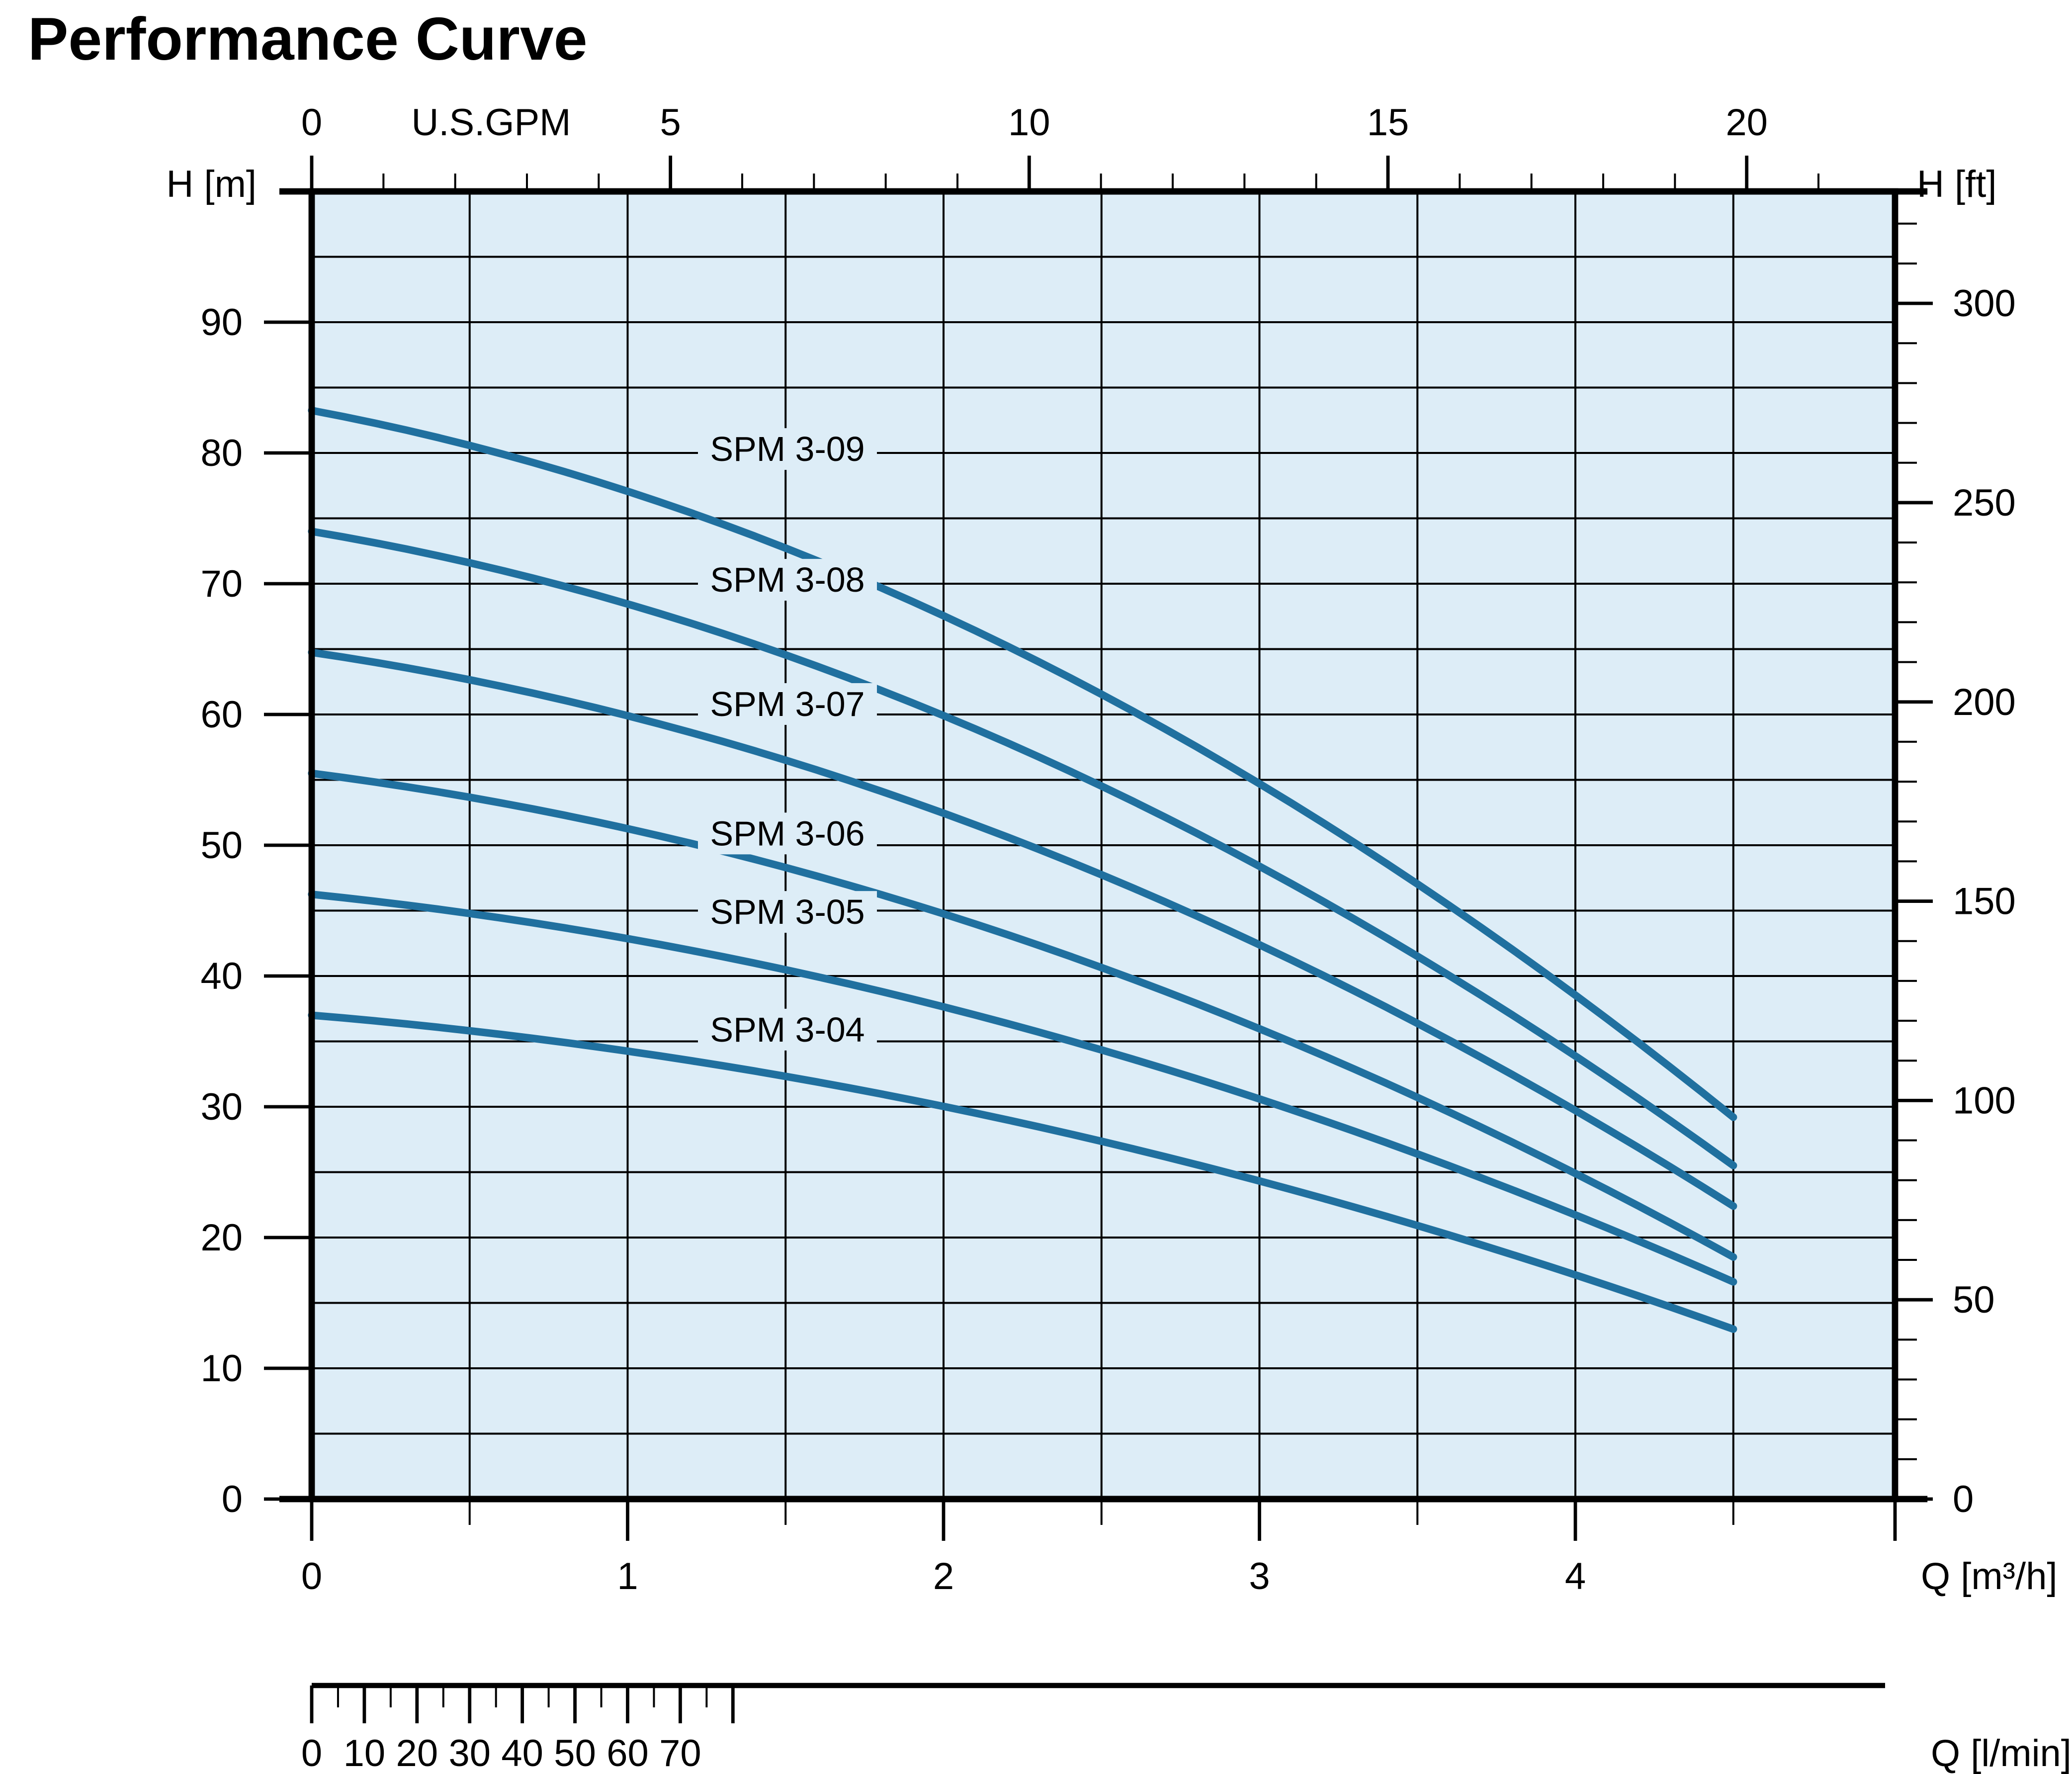 The width and height of the screenshot is (2072, 1774). I want to click on curve-label-spm-3-08: SPM 3-08, so click(787, 580).